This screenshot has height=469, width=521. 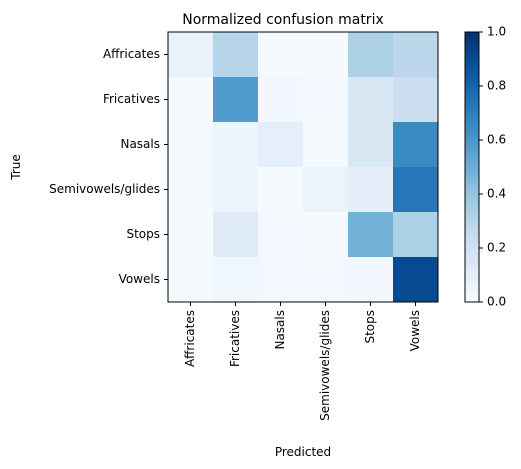 I want to click on x-tick-label: Stops, so click(x=370, y=327).